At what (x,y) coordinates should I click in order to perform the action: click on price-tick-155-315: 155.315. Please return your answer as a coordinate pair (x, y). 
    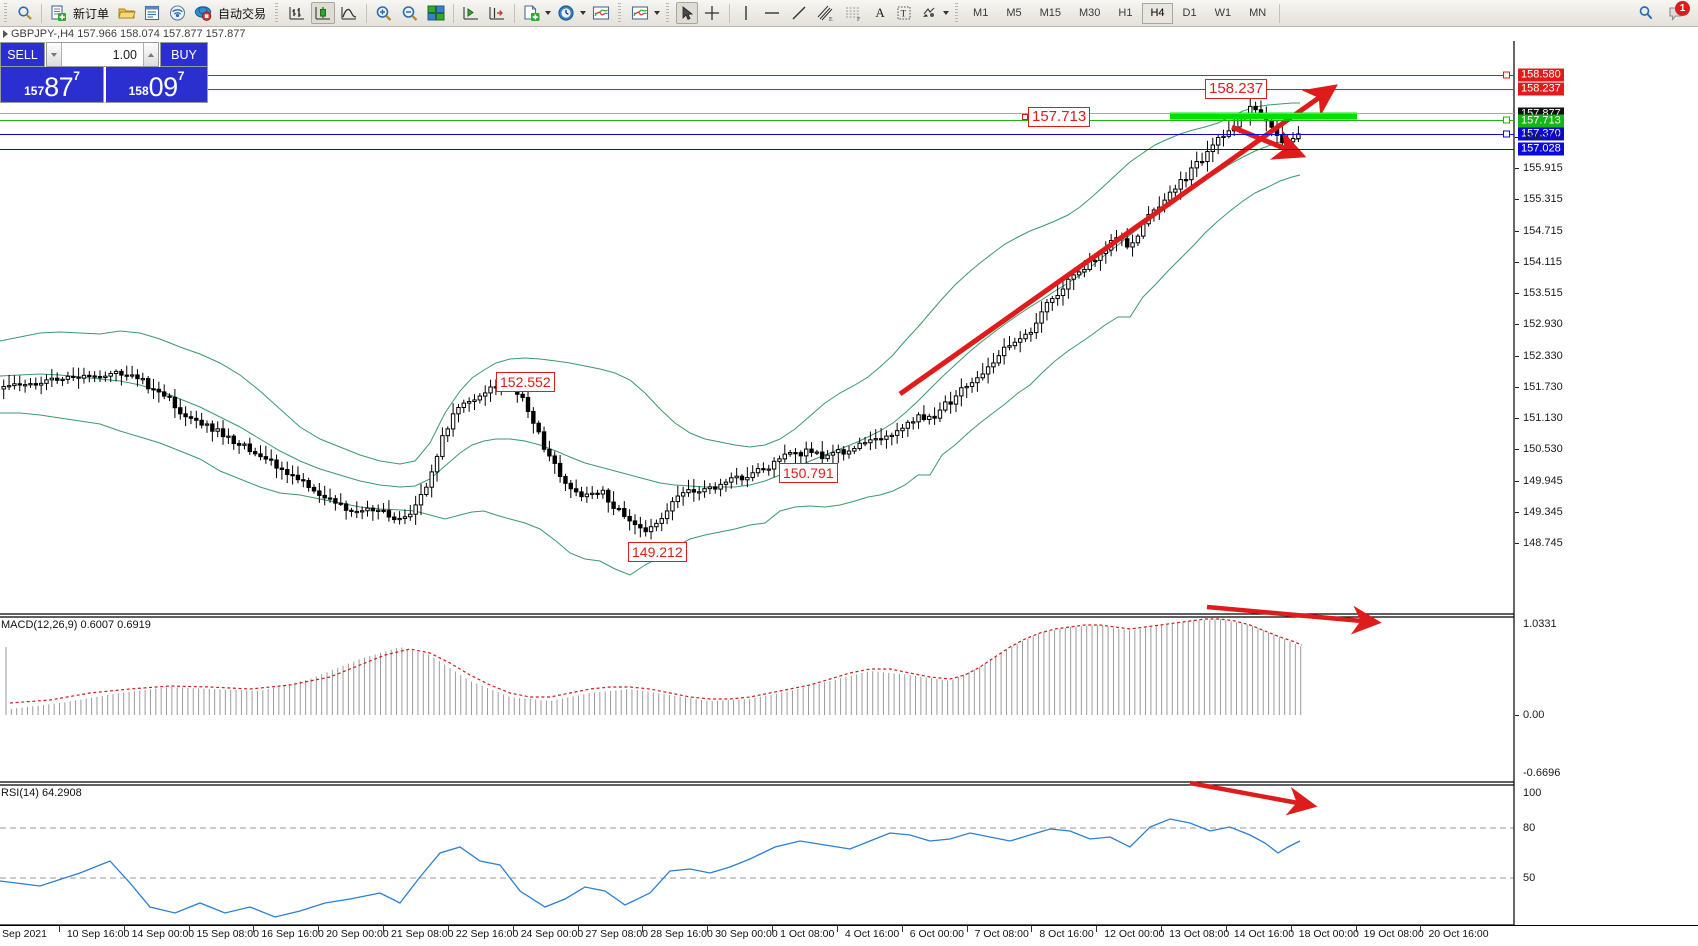
    Looking at the image, I should click on (1543, 199).